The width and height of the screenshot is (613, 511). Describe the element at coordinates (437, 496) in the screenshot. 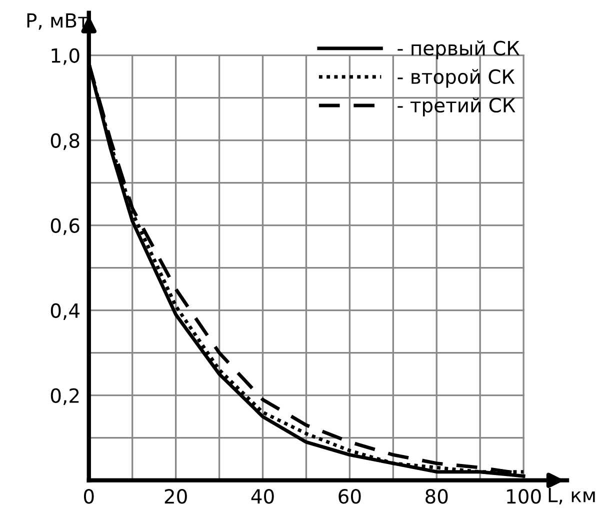

I see `x-tick-label: 80` at that location.